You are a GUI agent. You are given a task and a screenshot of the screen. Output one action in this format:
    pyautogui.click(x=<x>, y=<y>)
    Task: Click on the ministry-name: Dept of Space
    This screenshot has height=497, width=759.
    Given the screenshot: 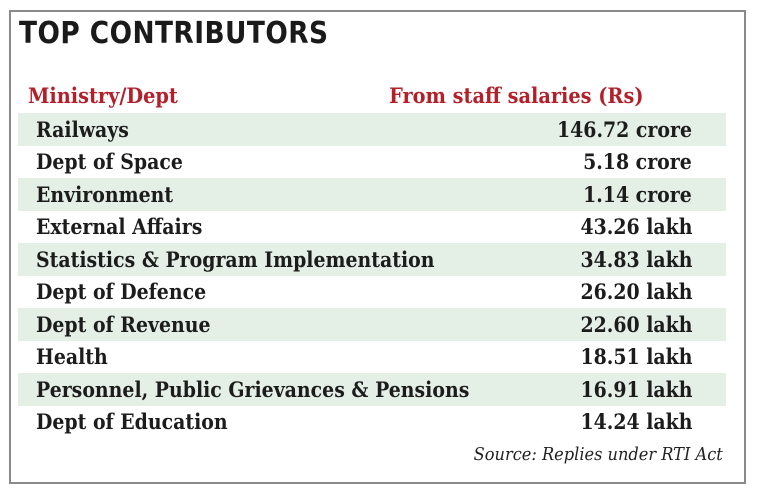 What is the action you would take?
    pyautogui.click(x=109, y=162)
    